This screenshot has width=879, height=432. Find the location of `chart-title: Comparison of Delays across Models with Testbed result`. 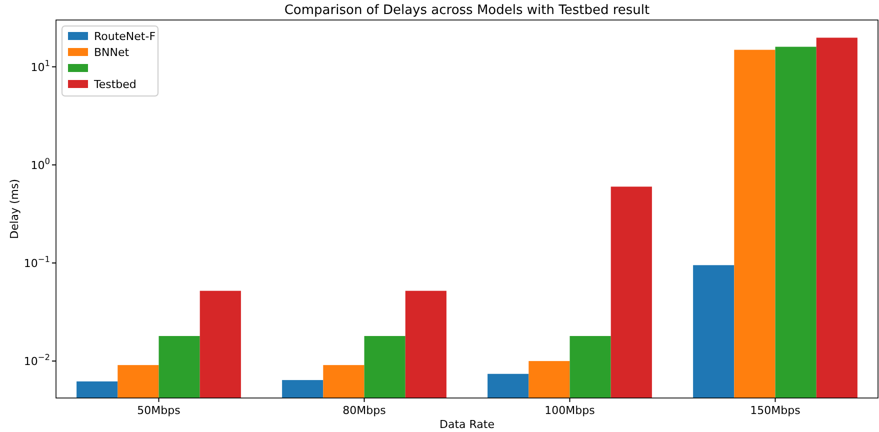

chart-title: Comparison of Delays across Models with Testbed result is located at coordinates (467, 10).